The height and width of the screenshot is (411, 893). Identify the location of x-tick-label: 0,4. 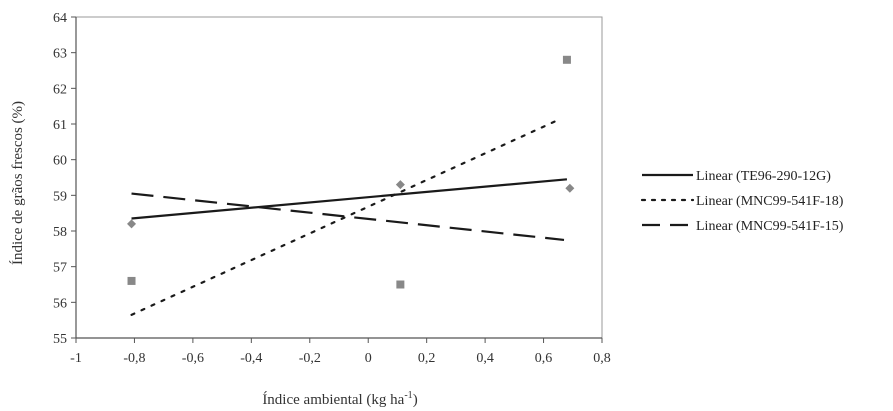
(485, 358).